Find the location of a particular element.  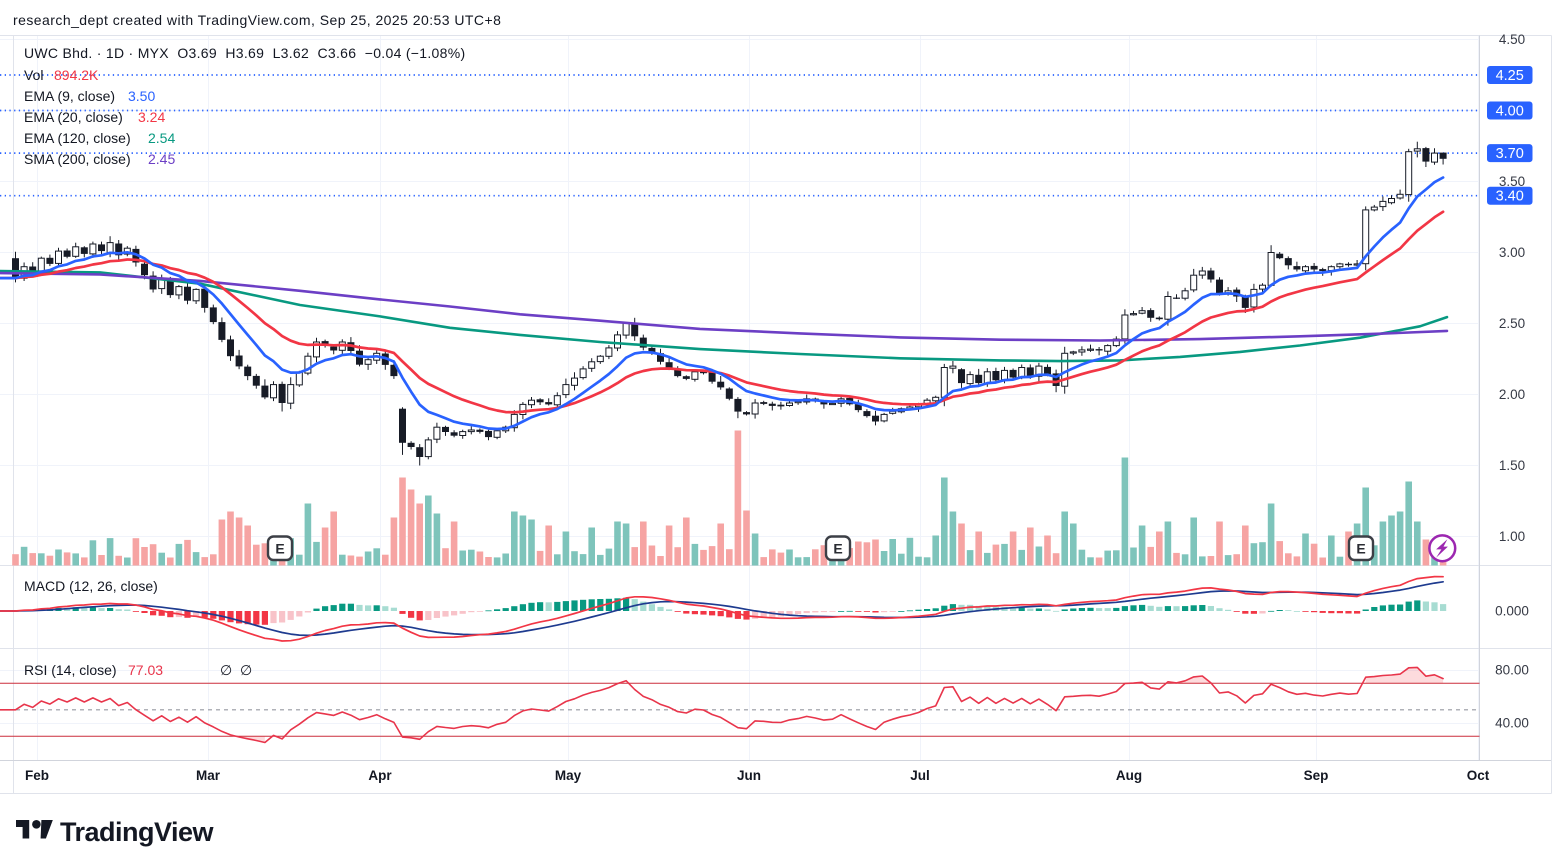

svg-text: 2.54 is located at coordinates (161, 138).